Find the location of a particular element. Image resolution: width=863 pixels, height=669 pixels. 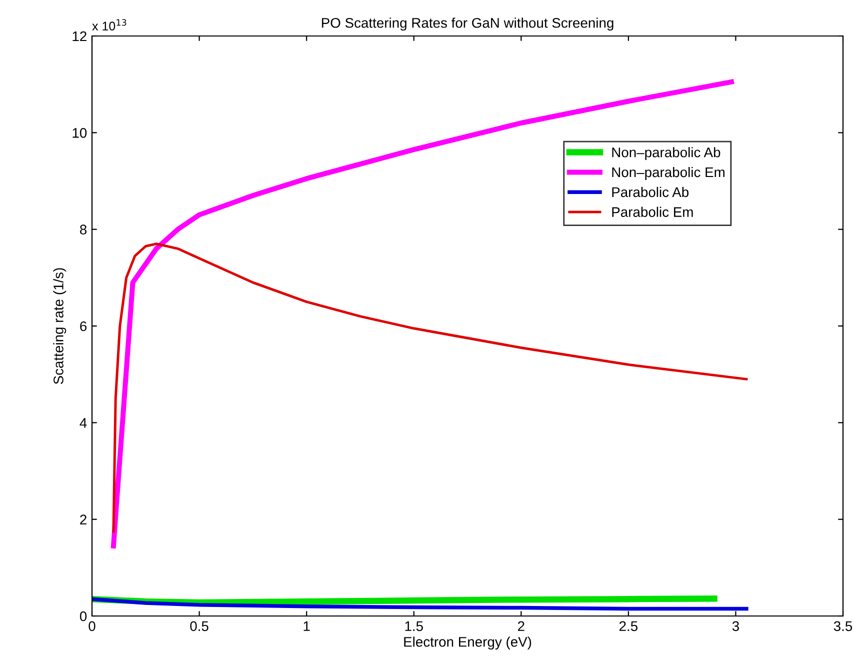

y-tick-label: 6 is located at coordinates (83, 326).